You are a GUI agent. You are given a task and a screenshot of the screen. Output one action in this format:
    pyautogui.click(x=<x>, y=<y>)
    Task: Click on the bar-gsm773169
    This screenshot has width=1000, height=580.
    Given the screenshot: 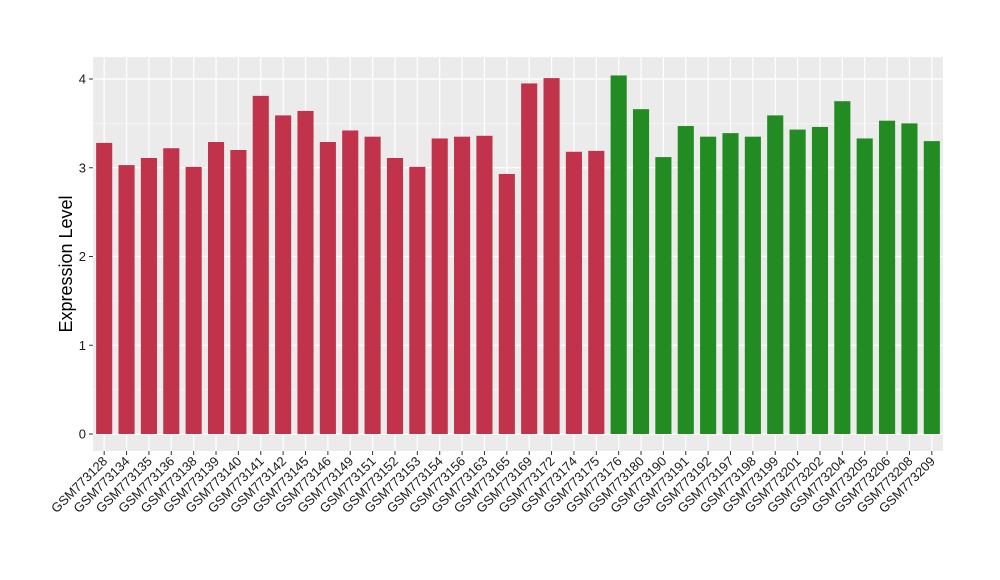 What is the action you would take?
    pyautogui.click(x=529, y=258)
    